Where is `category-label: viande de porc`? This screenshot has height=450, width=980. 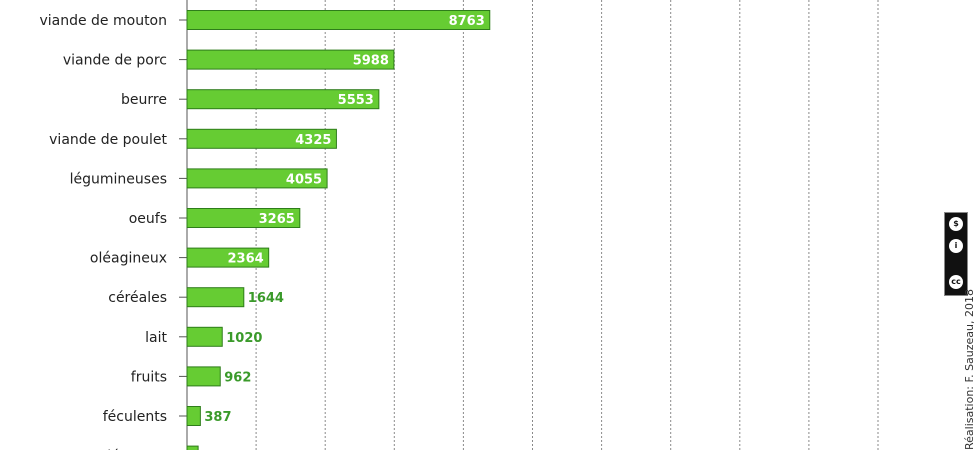 category-label: viande de porc is located at coordinates (115, 61).